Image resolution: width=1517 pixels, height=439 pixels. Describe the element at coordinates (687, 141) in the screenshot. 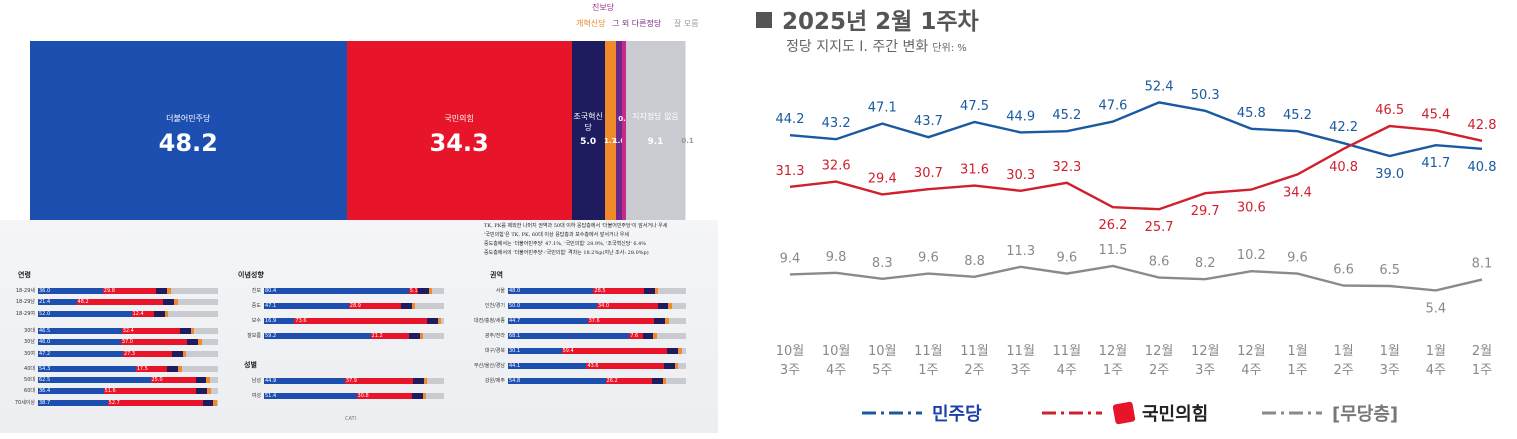

I see `segment-value: 0.1` at that location.